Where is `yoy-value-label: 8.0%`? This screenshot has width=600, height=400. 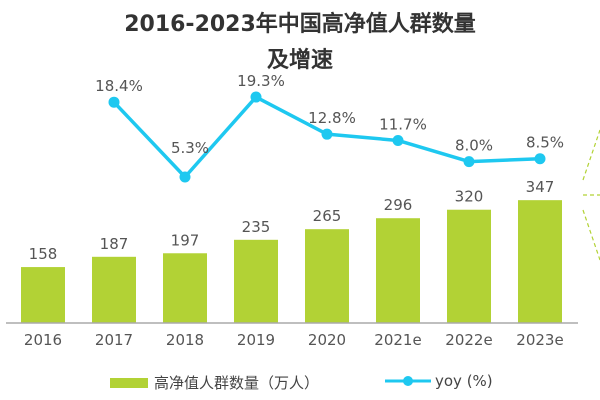 yoy-value-label: 8.0% is located at coordinates (474, 146).